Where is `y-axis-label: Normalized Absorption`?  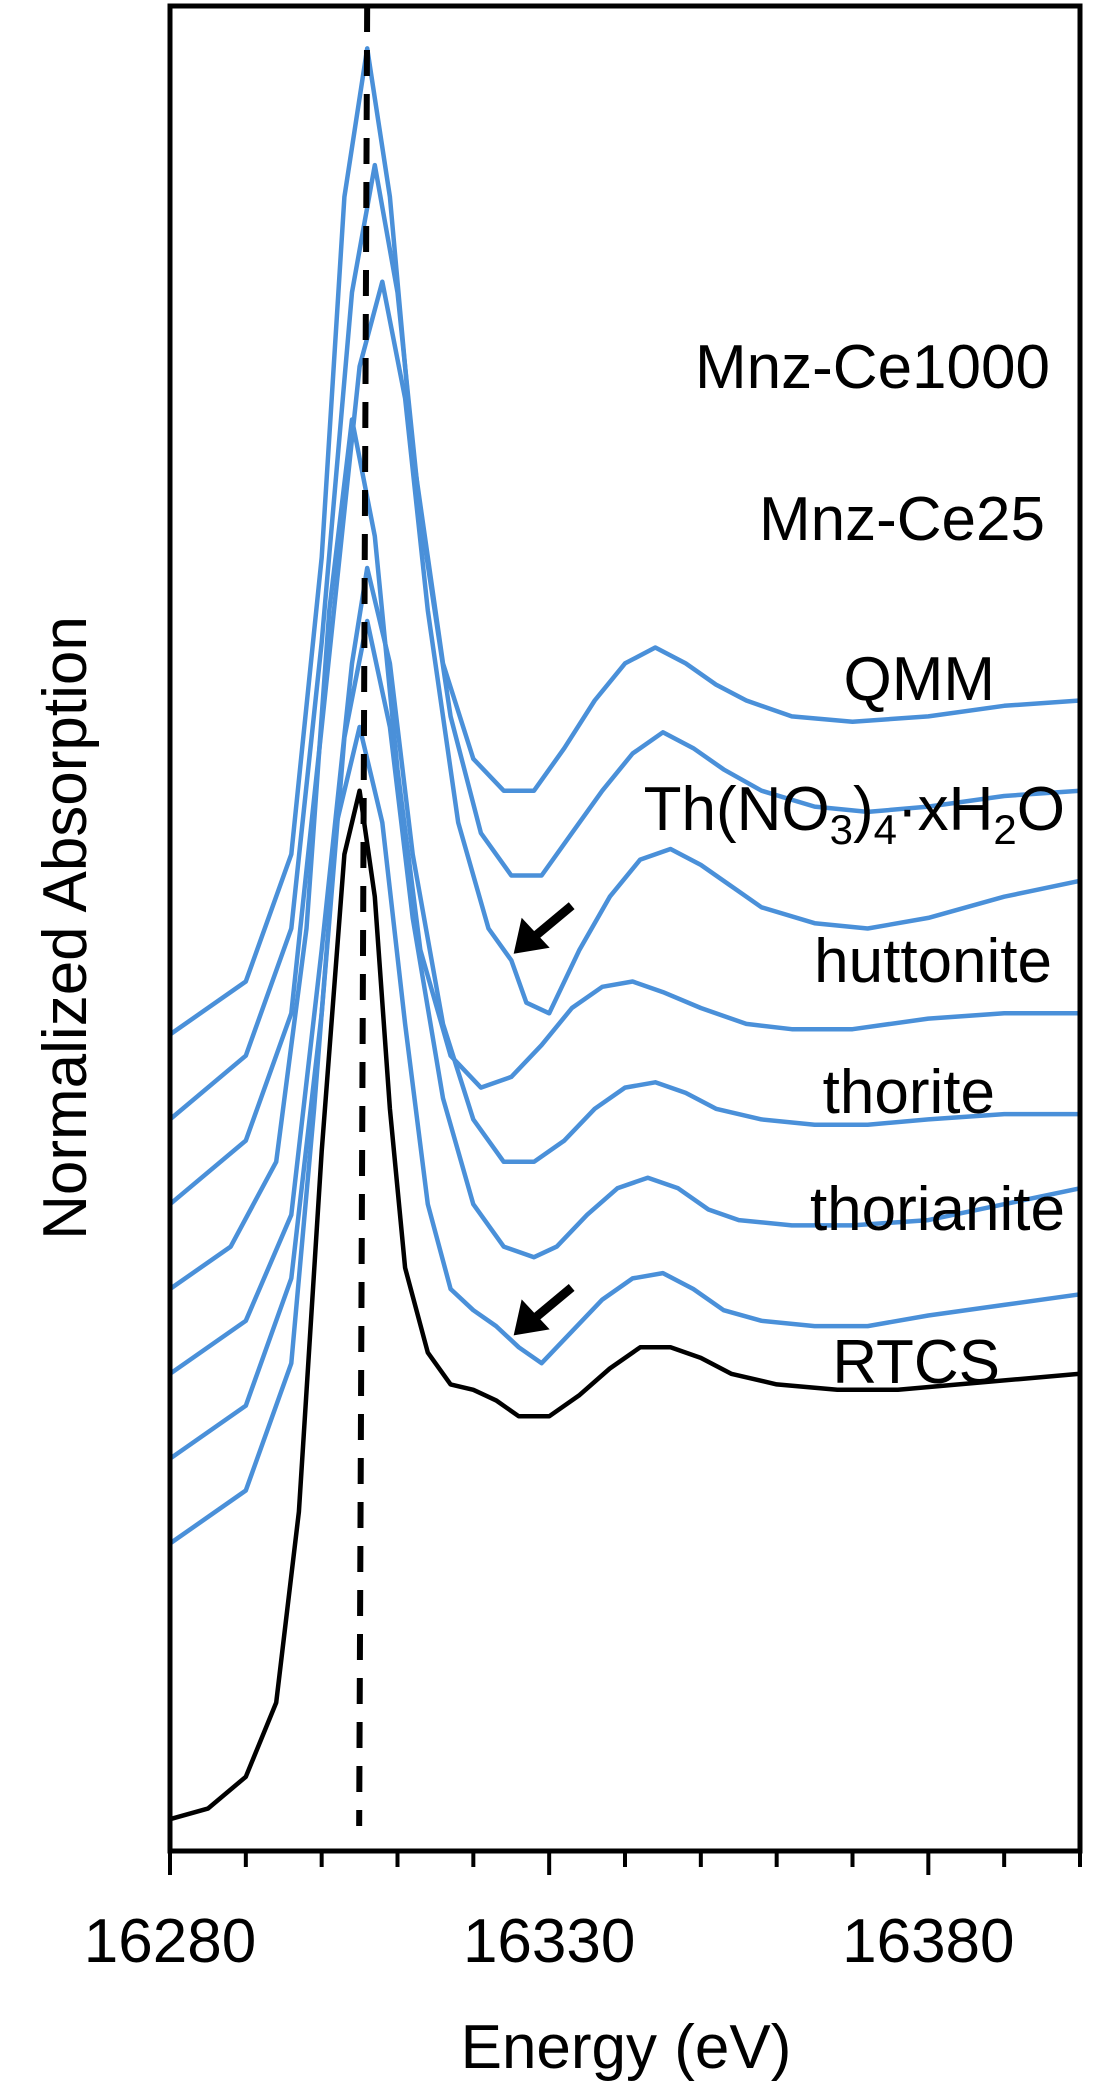 y-axis-label: Normalized Absorption is located at coordinates (65, 928).